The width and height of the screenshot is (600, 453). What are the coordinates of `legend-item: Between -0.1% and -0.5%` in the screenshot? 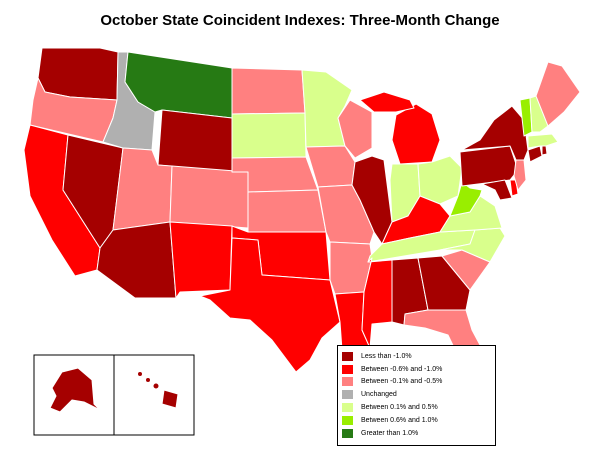 It's located at (416, 382).